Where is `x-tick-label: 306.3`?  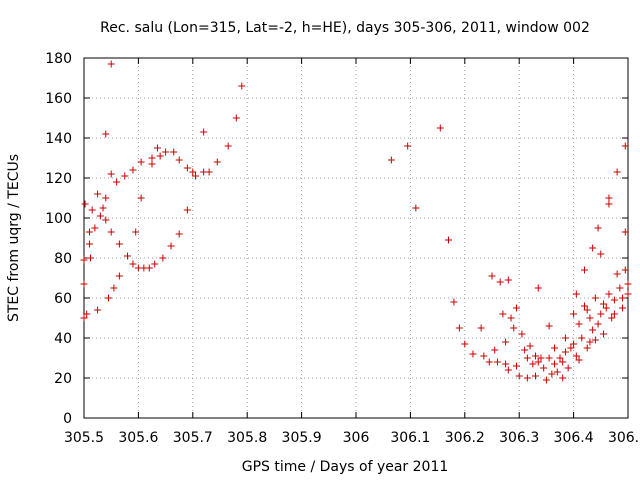 x-tick-label: 306.3 is located at coordinates (519, 438).